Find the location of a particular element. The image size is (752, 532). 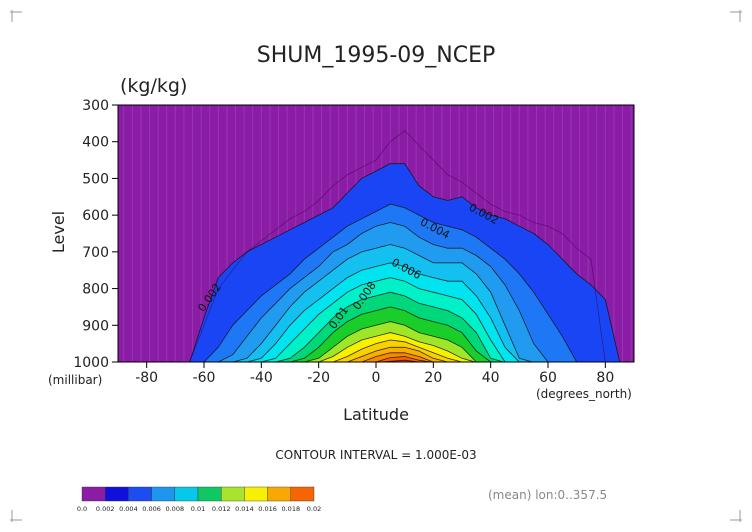

legend-label: 0.002 is located at coordinates (105, 509).